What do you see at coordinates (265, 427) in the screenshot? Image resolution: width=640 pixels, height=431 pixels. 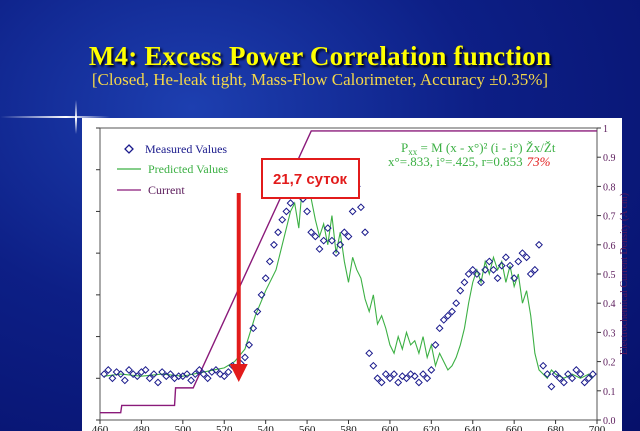 I see `x-tick-label: 540` at bounding box center [265, 427].